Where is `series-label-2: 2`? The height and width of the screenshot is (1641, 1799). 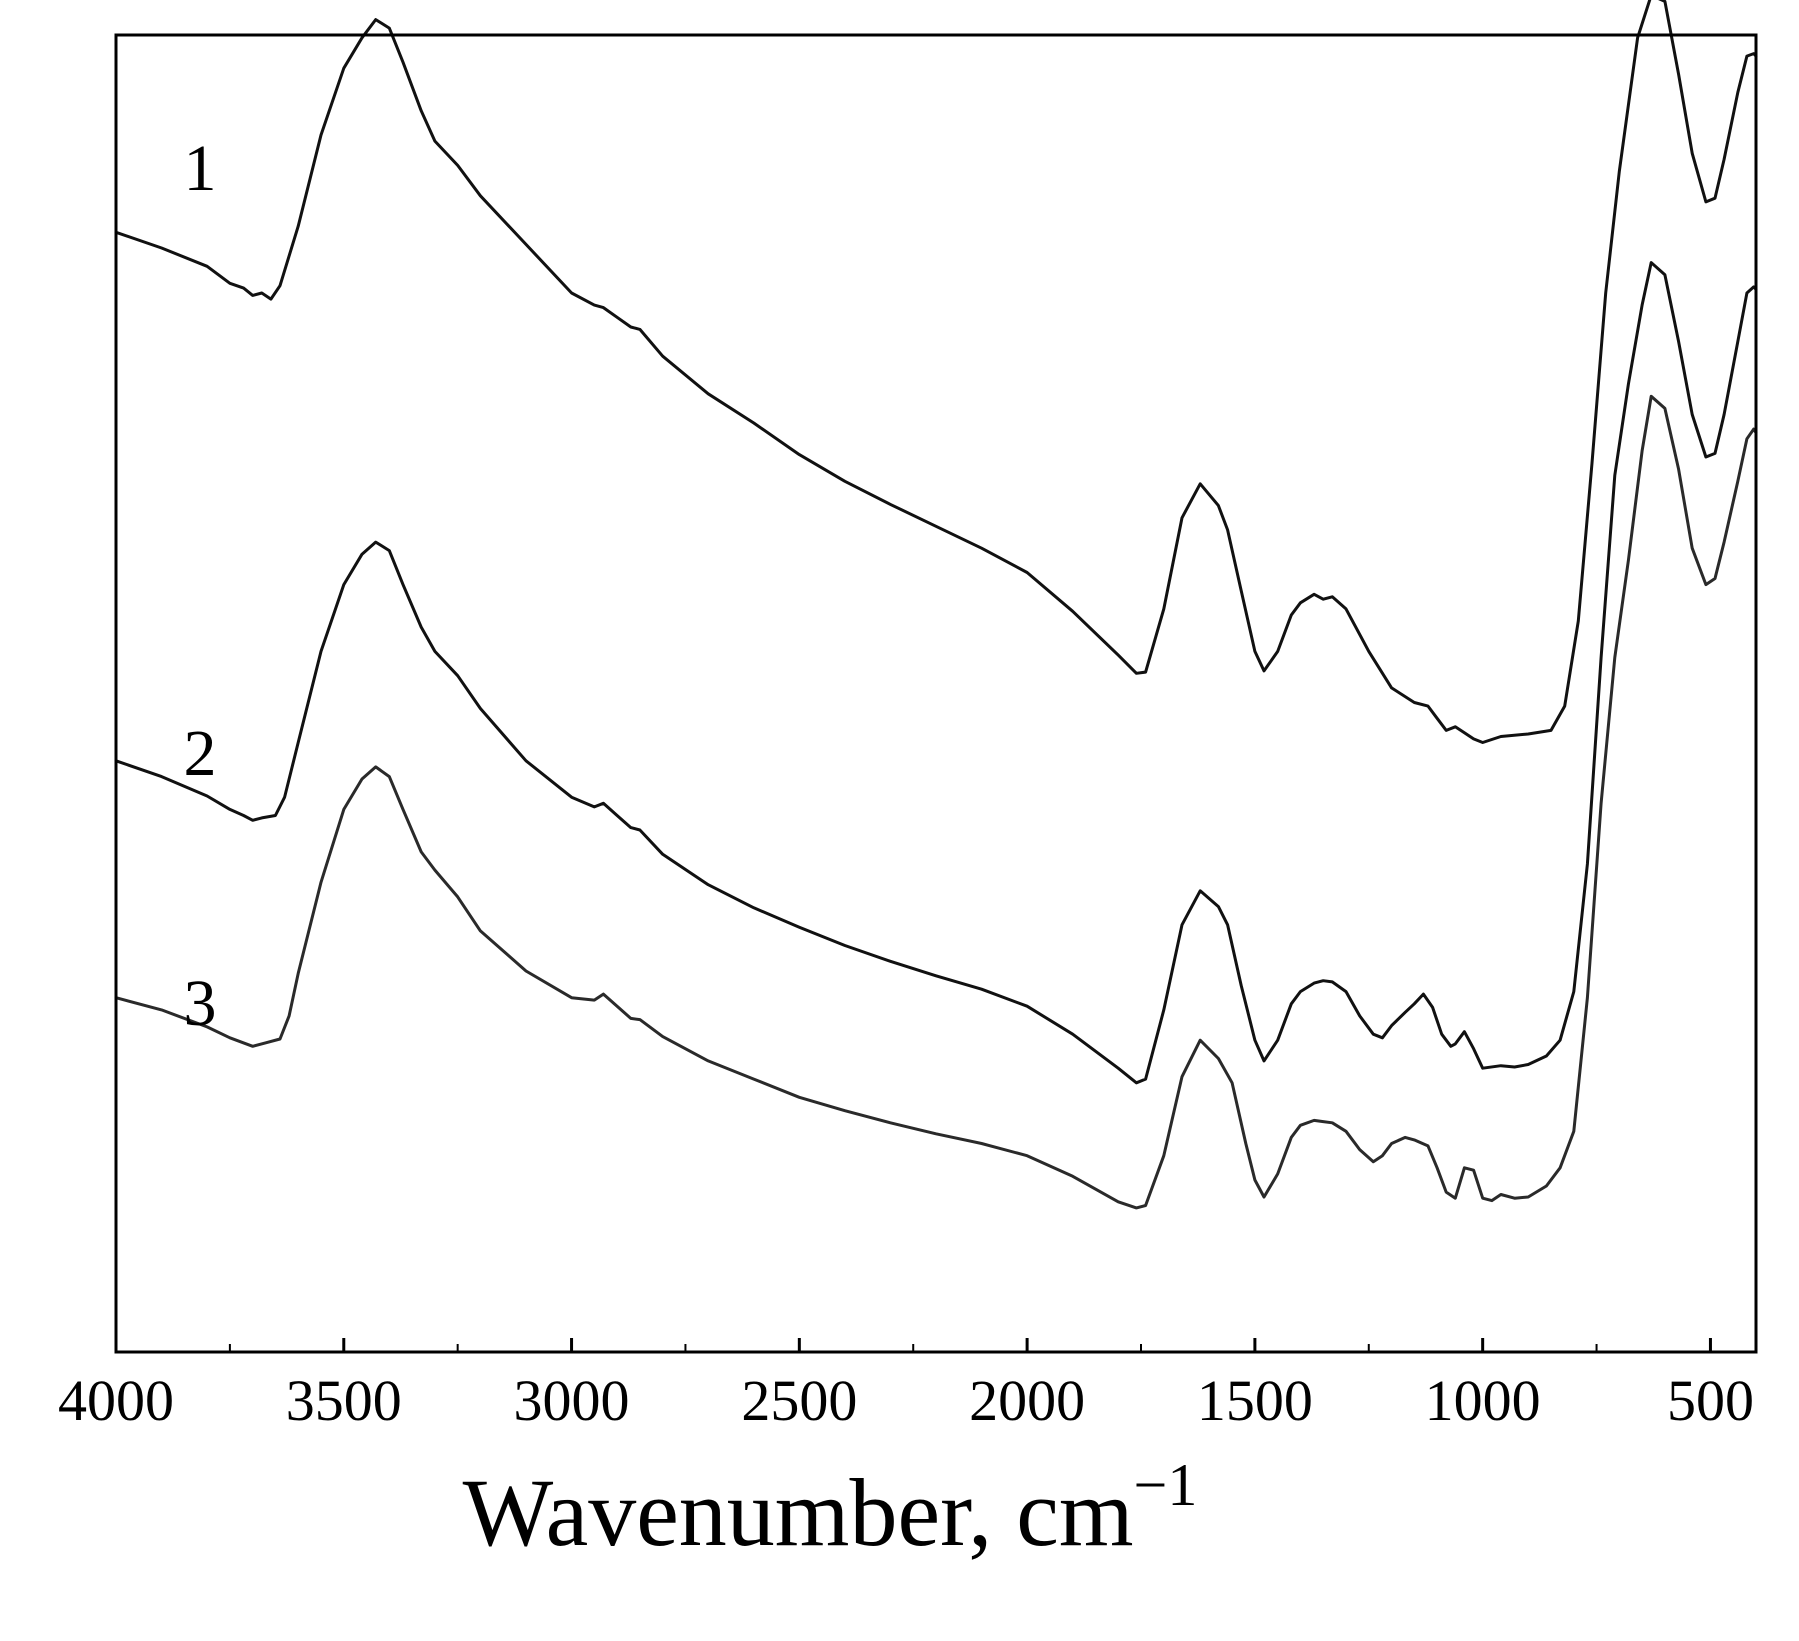 series-label-2: 2 is located at coordinates (200, 753).